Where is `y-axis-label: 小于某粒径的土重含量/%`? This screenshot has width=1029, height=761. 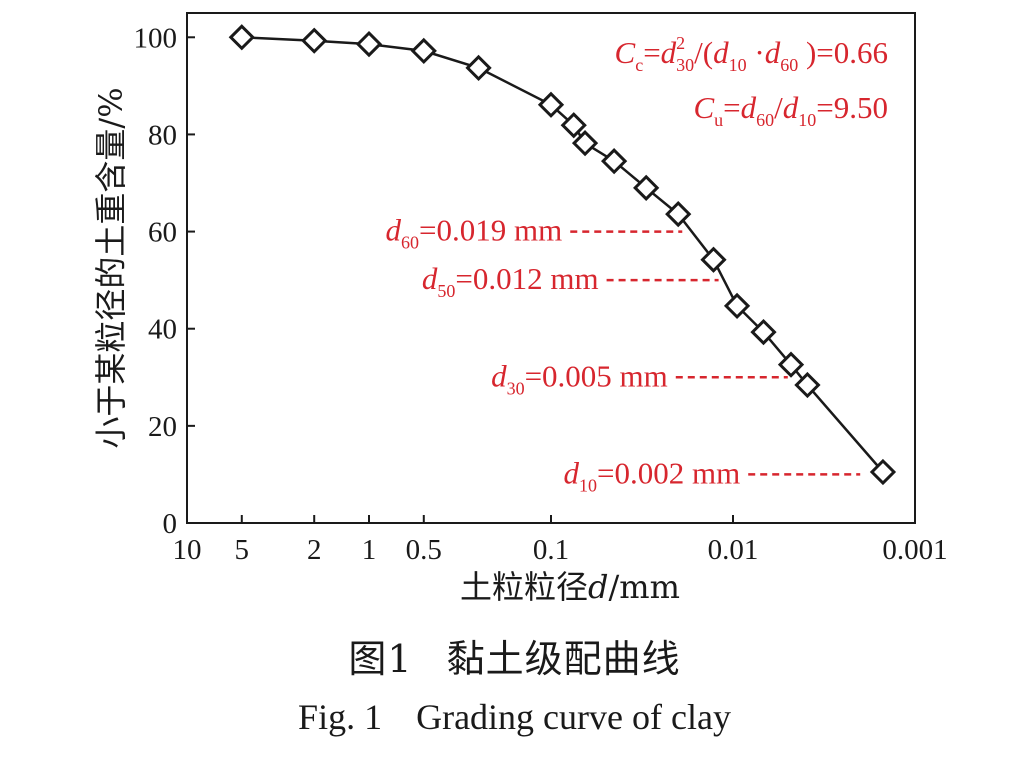
y-axis-label: 小于某粒径的土重含量/% is located at coordinates (111, 267).